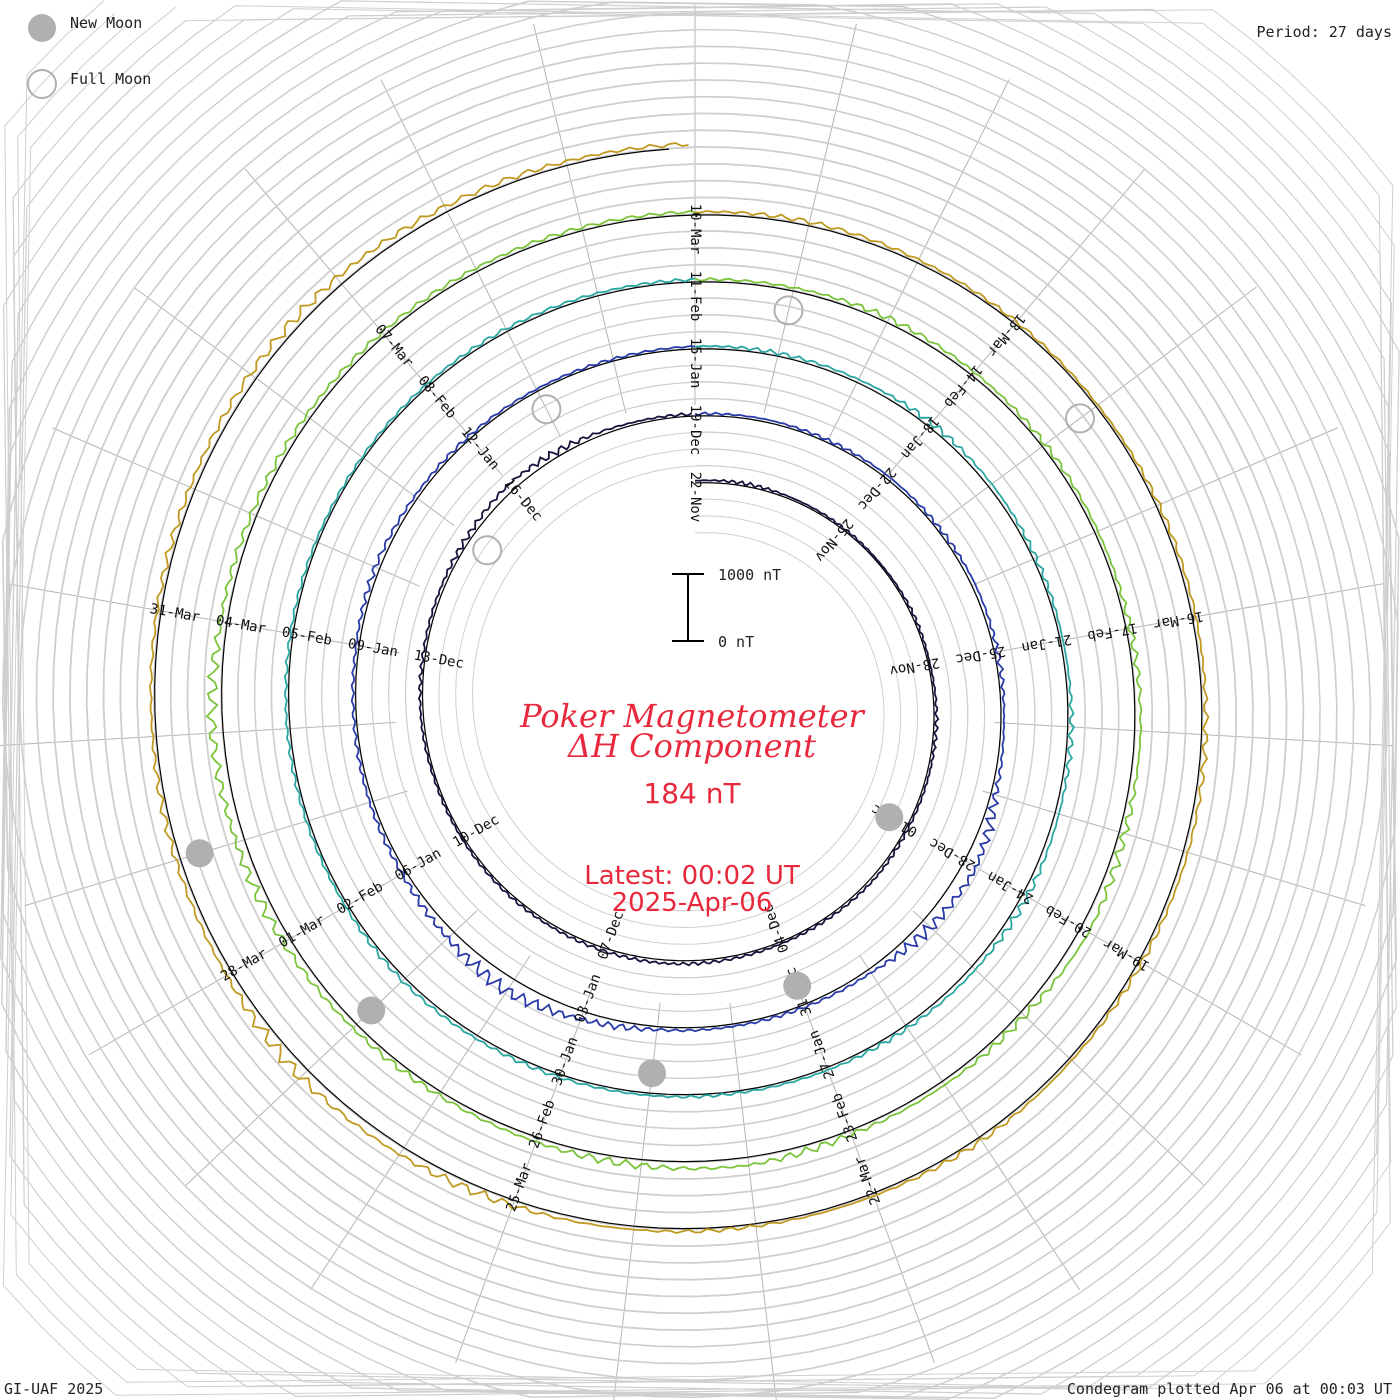 Image resolution: width=1400 pixels, height=1400 pixels. What do you see at coordinates (749, 575) in the screenshot?
I see `scale-top-label: 1000 nT` at bounding box center [749, 575].